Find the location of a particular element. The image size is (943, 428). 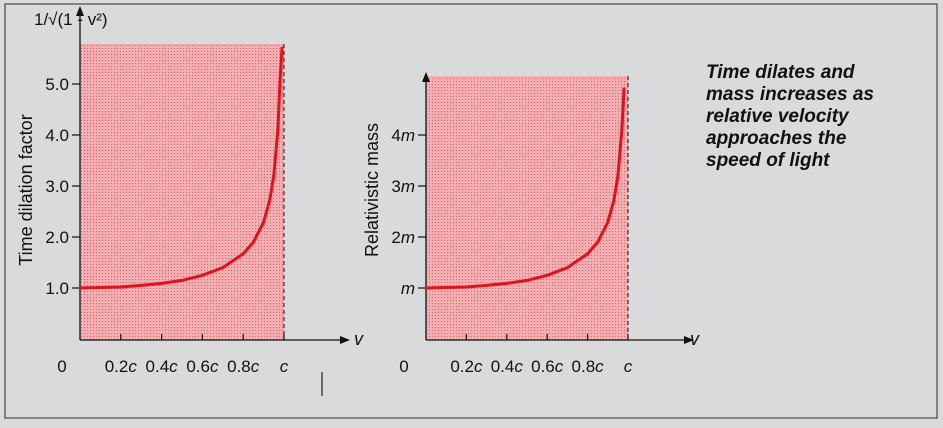

caption-line: Time dilates and is located at coordinates (780, 72).